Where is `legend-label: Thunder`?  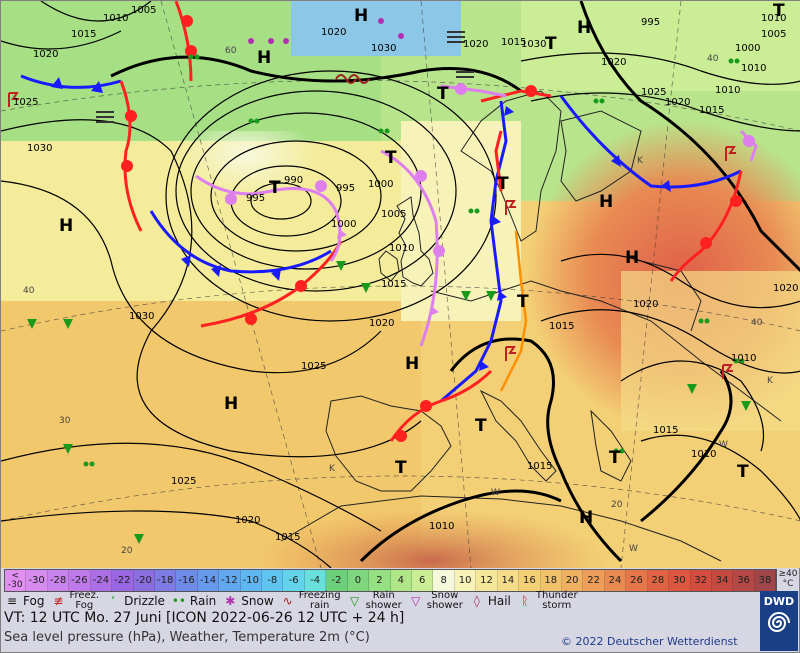 legend-label: Thunder is located at coordinates (556, 595).